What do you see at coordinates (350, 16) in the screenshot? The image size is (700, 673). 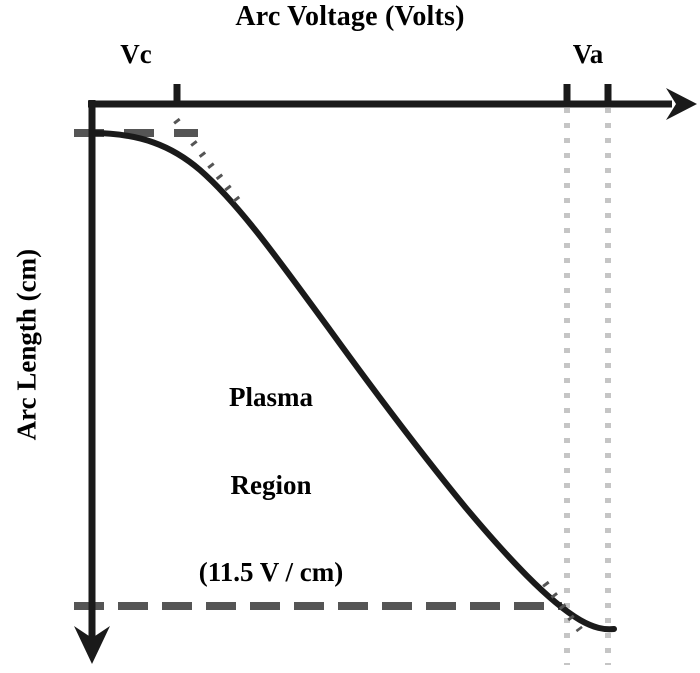 I see `chart-title: Arc Voltage (Volts)` at bounding box center [350, 16].